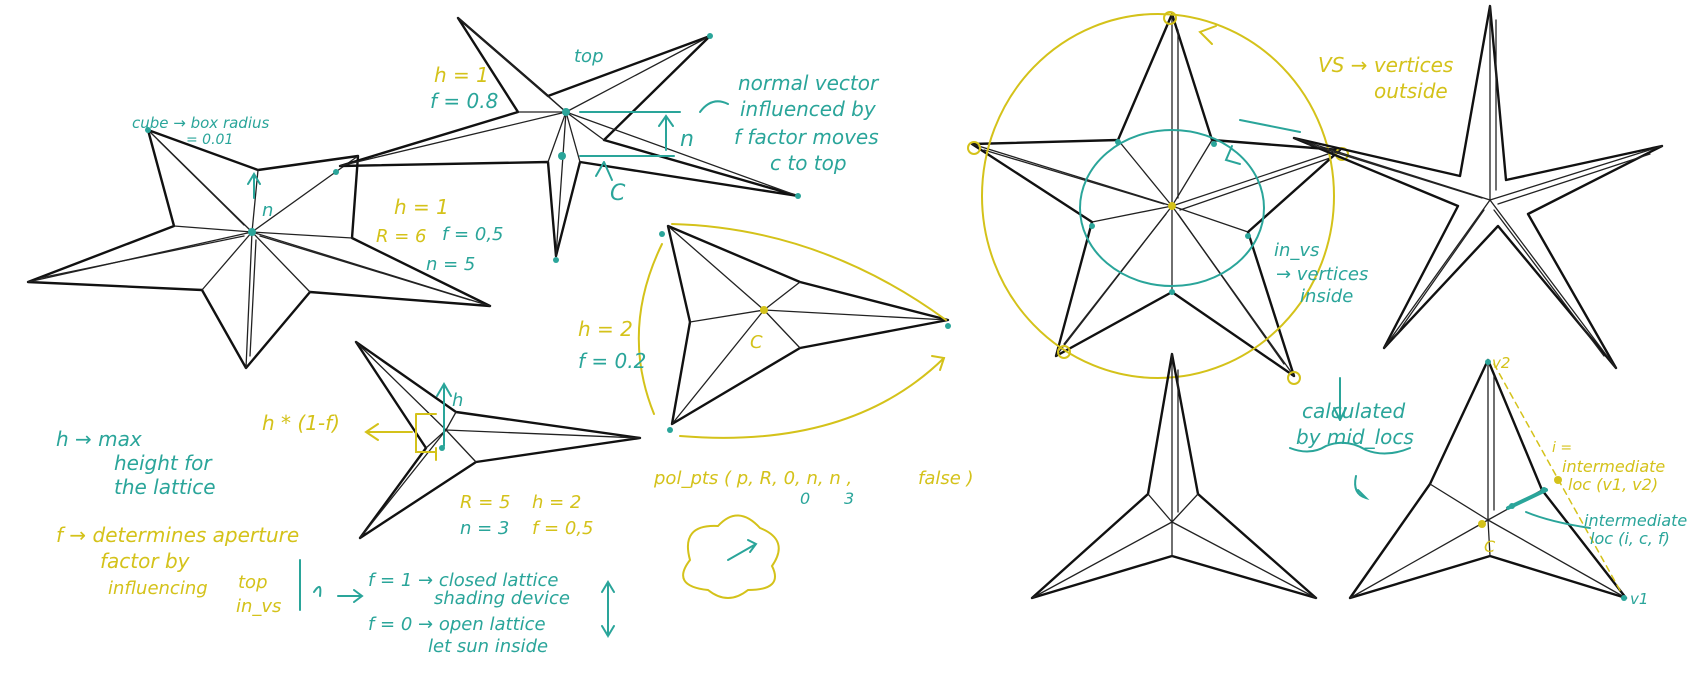 This screenshot has width=1696, height=674. What do you see at coordinates (687, 139) in the screenshot?
I see `n-big: n` at bounding box center [687, 139].